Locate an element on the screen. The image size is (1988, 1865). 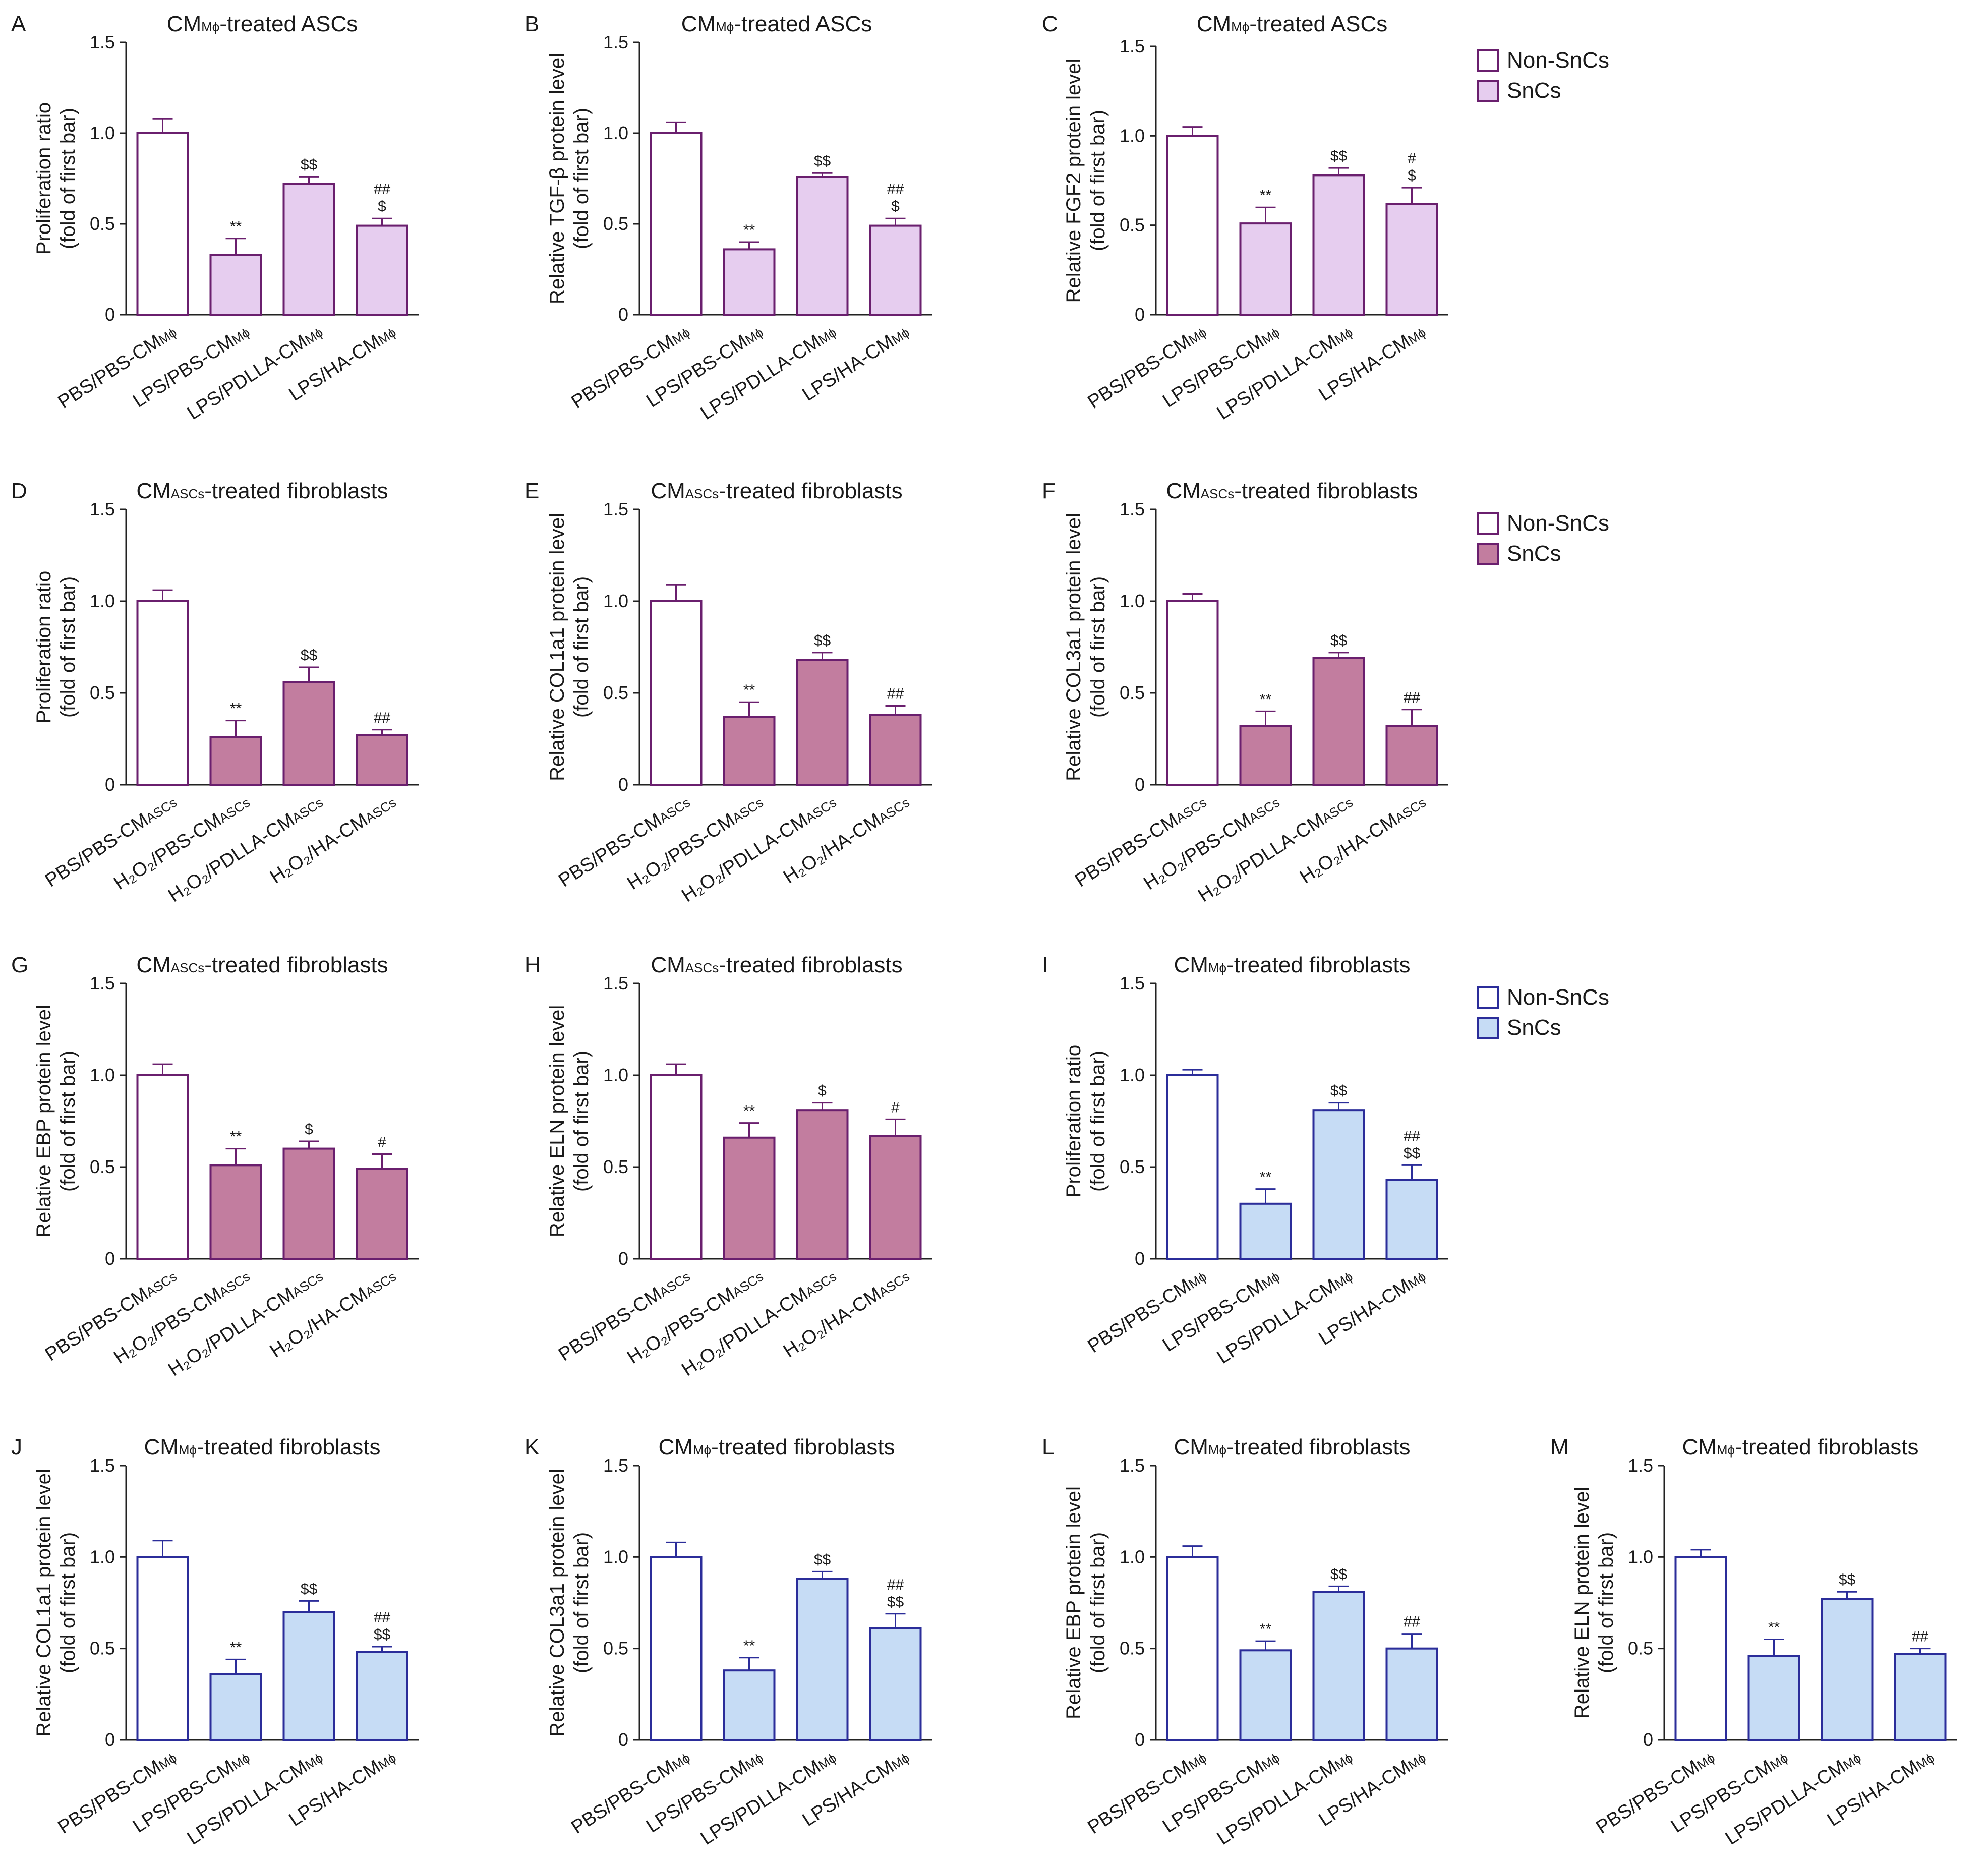
panel-letter: B is located at coordinates (531, 24).